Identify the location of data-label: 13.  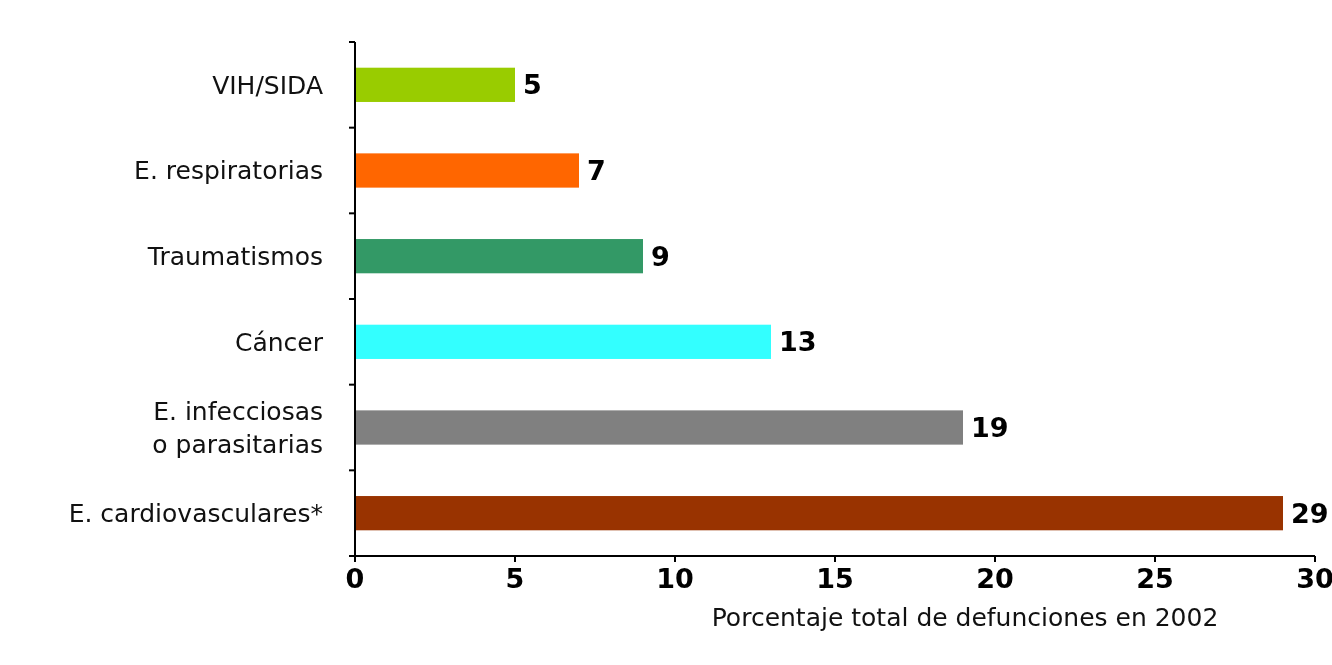
(798, 342).